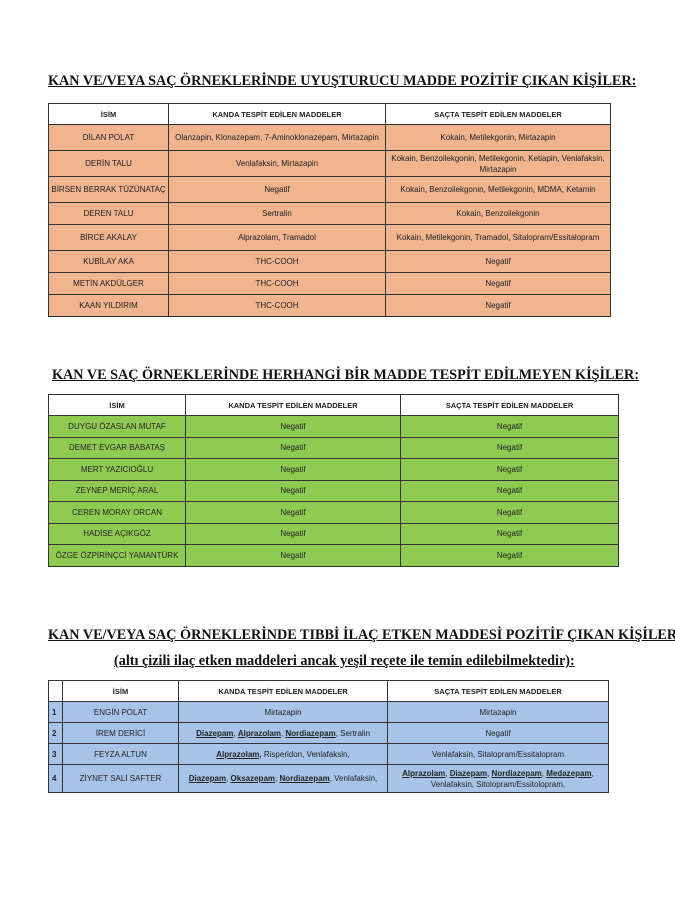 This screenshot has width=675, height=900. Describe the element at coordinates (120, 754) in the screenshot. I see `name-cell: FEYZA ALTUN` at that location.